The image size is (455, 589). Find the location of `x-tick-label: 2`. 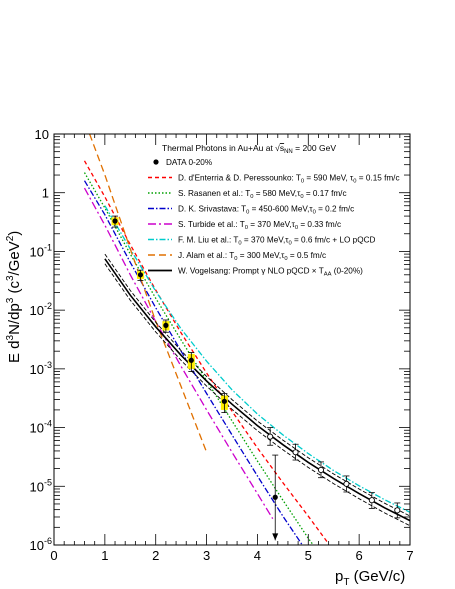

x-tick-label: 2 is located at coordinates (155, 555).